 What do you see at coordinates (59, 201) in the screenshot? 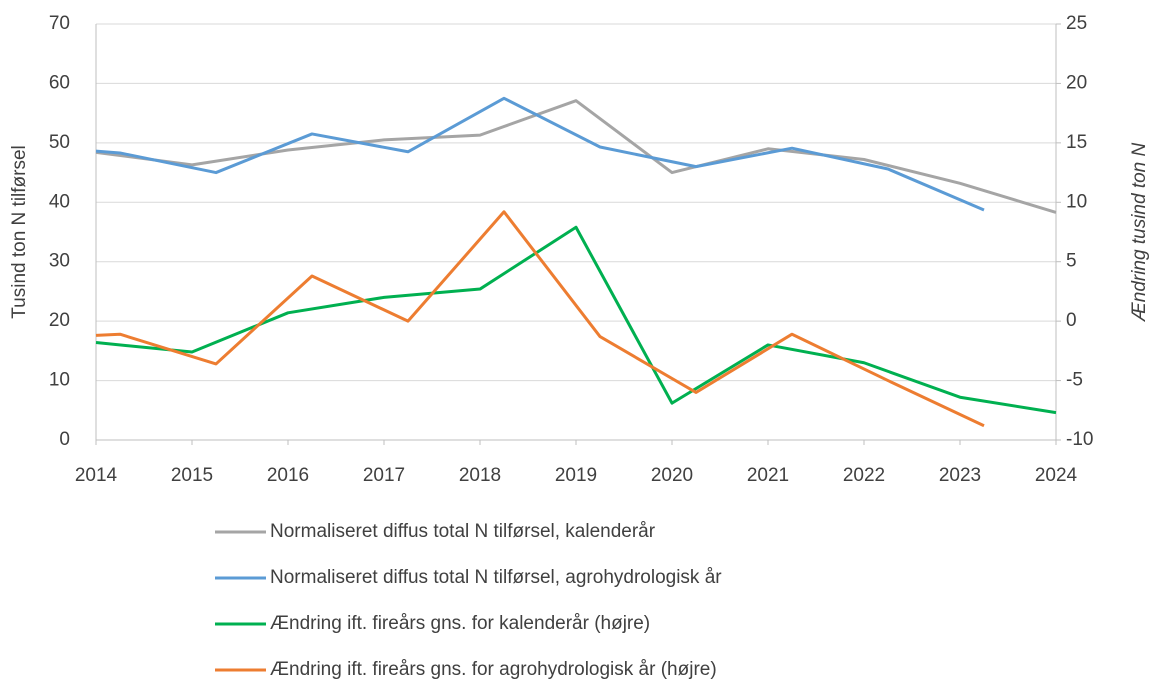
I see `y-tick-label: 40` at bounding box center [59, 201].